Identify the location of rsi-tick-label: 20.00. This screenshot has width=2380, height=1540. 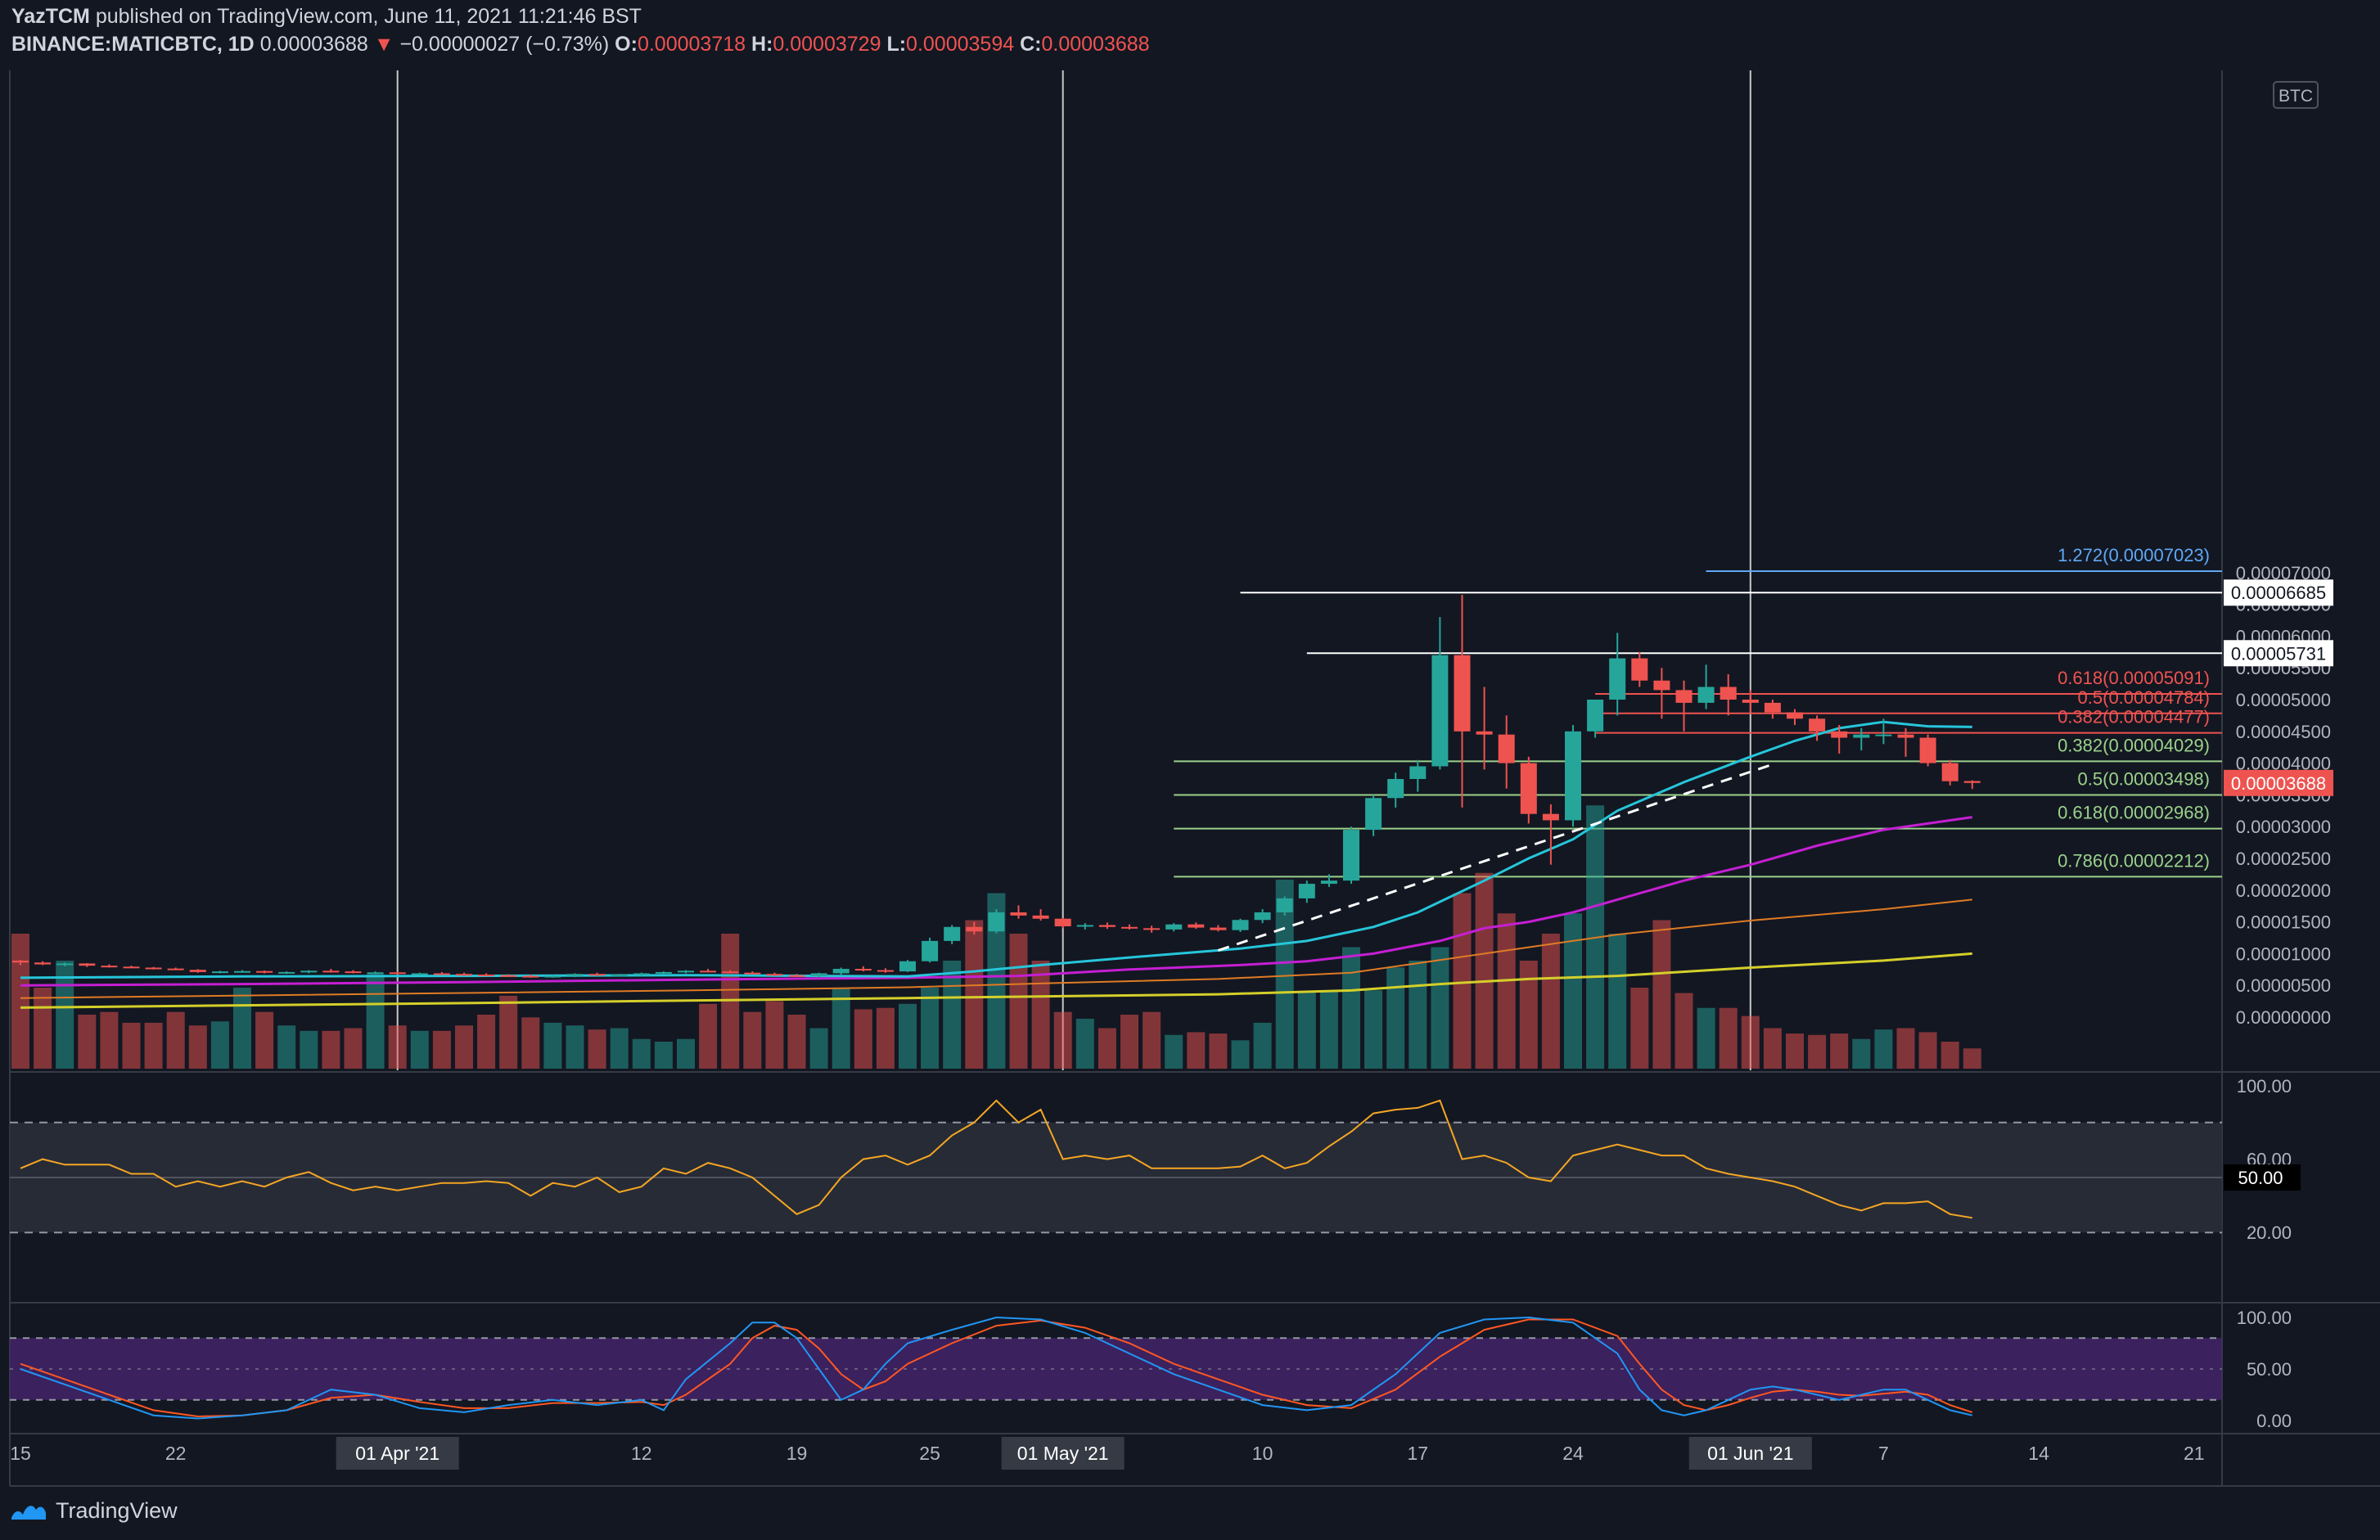
(2269, 1233).